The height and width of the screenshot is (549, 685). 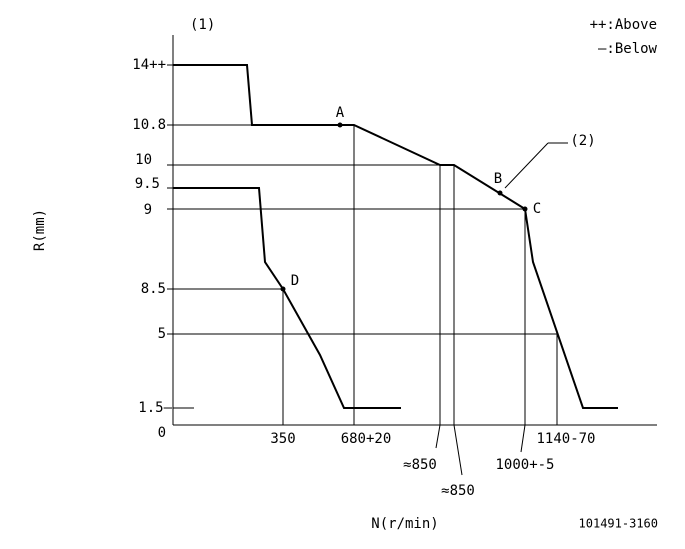 I want to click on y-label: 10.8, so click(x=149, y=125).